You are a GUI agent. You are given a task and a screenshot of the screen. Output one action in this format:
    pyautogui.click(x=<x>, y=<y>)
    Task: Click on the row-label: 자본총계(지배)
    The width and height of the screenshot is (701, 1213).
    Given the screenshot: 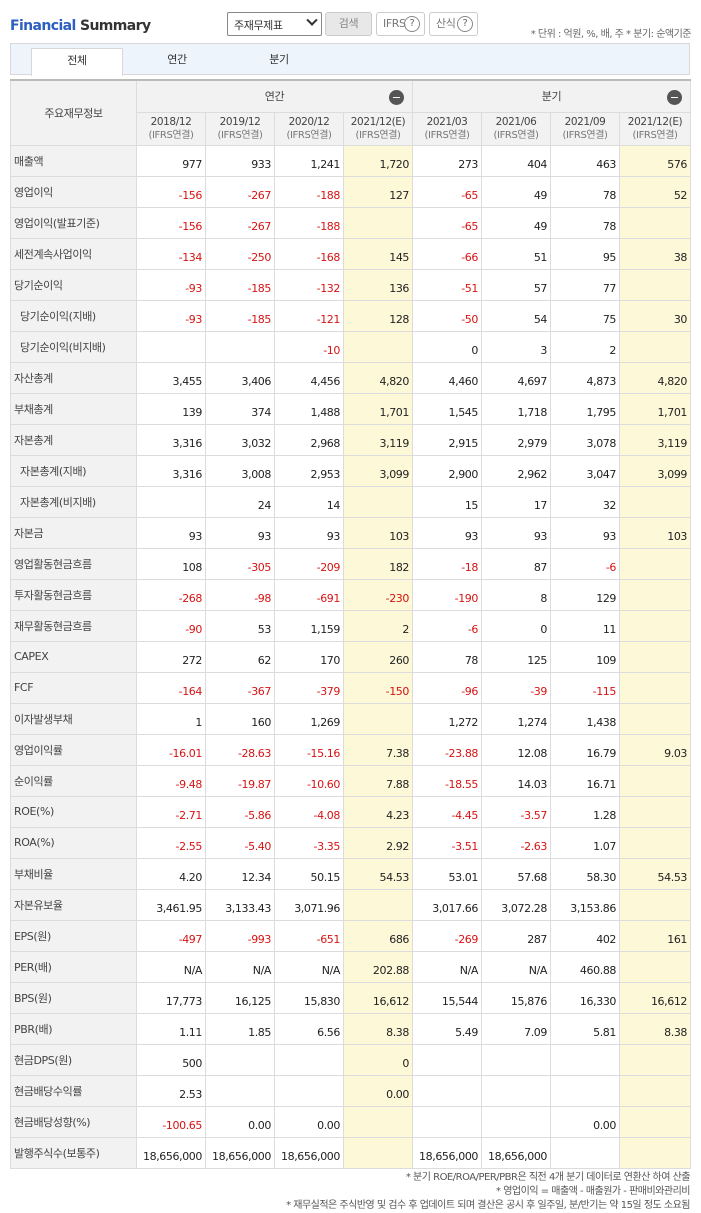 What is the action you would take?
    pyautogui.click(x=73, y=470)
    